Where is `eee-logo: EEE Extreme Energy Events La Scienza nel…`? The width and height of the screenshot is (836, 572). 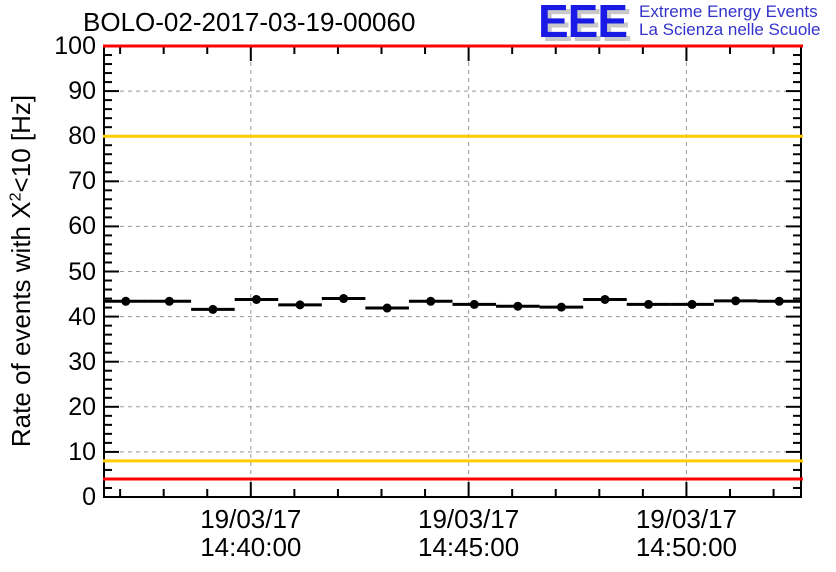 eee-logo: EEE Extreme Energy Events La Scienza nel… is located at coordinates (679, 23).